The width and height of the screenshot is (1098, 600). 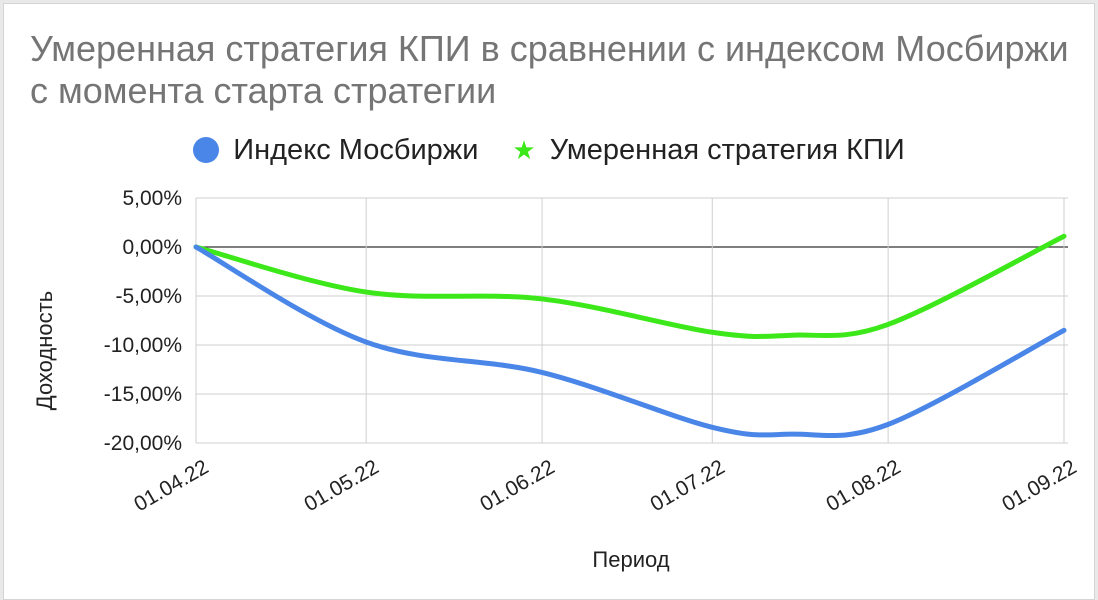 I want to click on x-tick-label: 01.06.22, so click(x=517, y=485).